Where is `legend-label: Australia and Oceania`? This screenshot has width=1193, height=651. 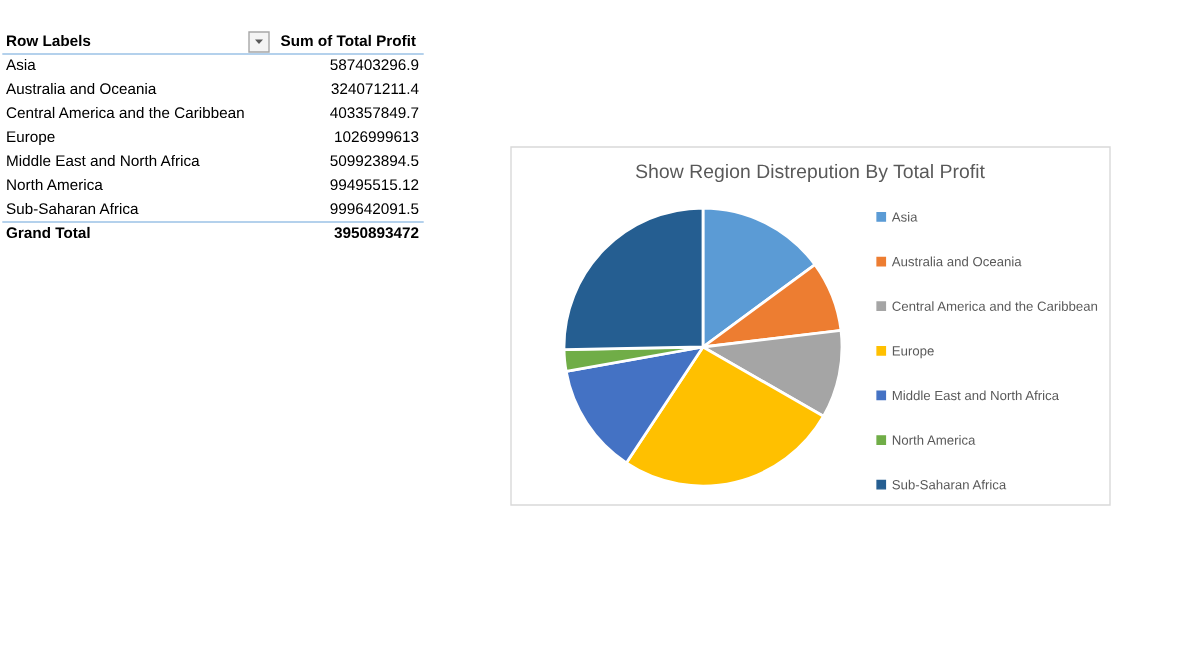
legend-label: Australia and Oceania is located at coordinates (956, 261).